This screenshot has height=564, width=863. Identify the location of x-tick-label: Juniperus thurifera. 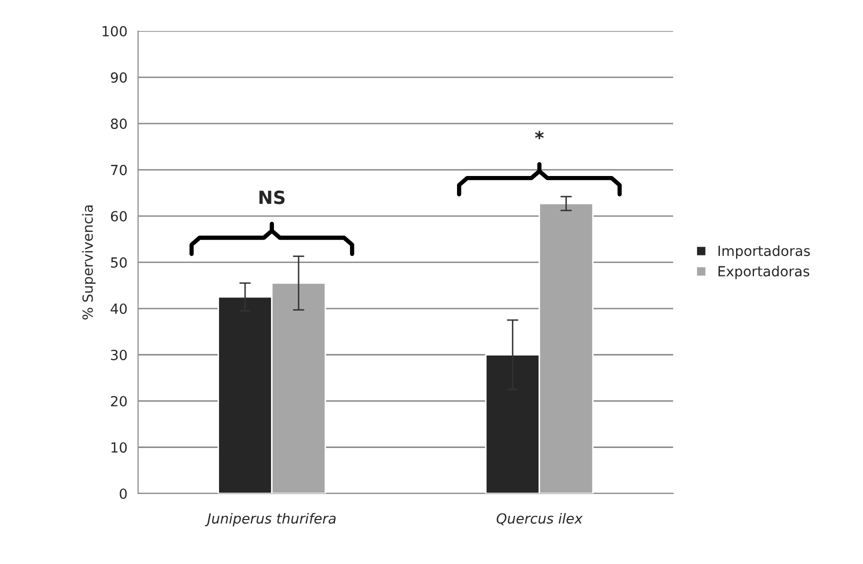
(270, 519).